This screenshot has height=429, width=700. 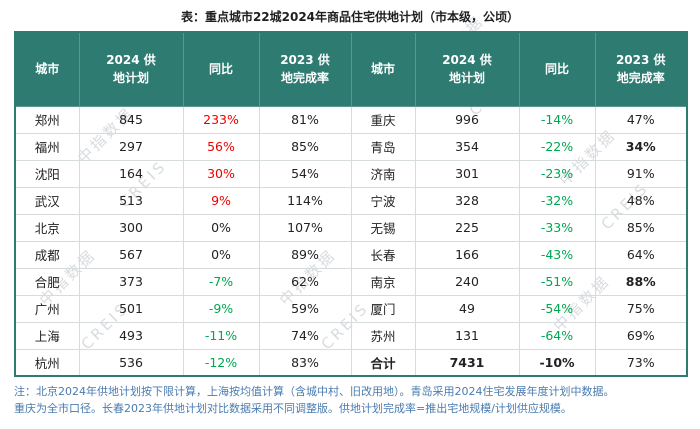 I want to click on table-cell: -23%, so click(x=557, y=173).